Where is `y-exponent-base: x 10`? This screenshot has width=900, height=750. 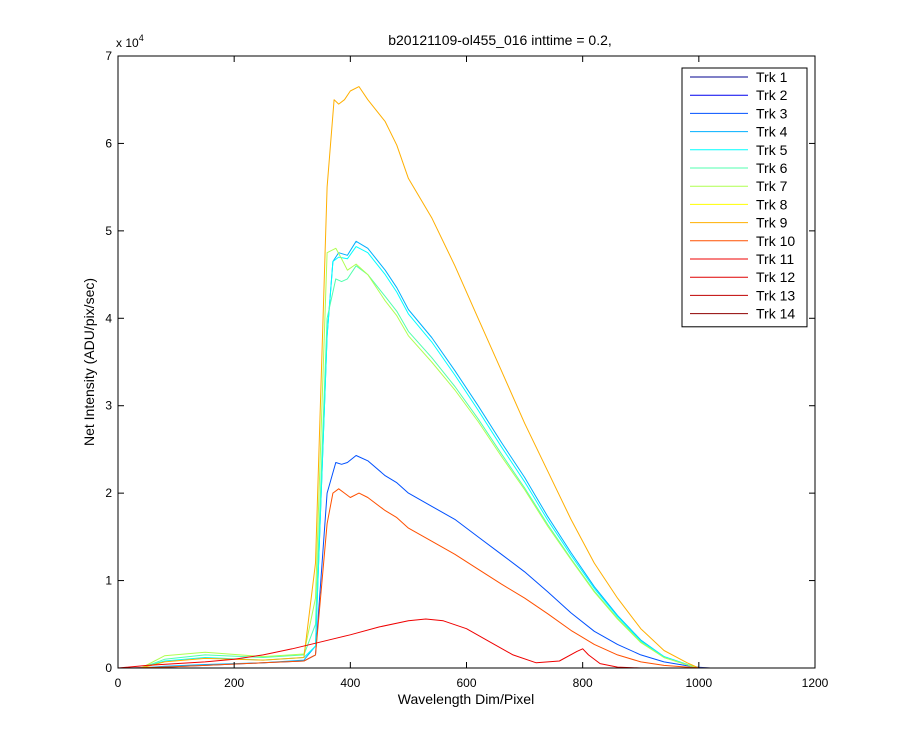 y-exponent-base: x 10 is located at coordinates (127, 43).